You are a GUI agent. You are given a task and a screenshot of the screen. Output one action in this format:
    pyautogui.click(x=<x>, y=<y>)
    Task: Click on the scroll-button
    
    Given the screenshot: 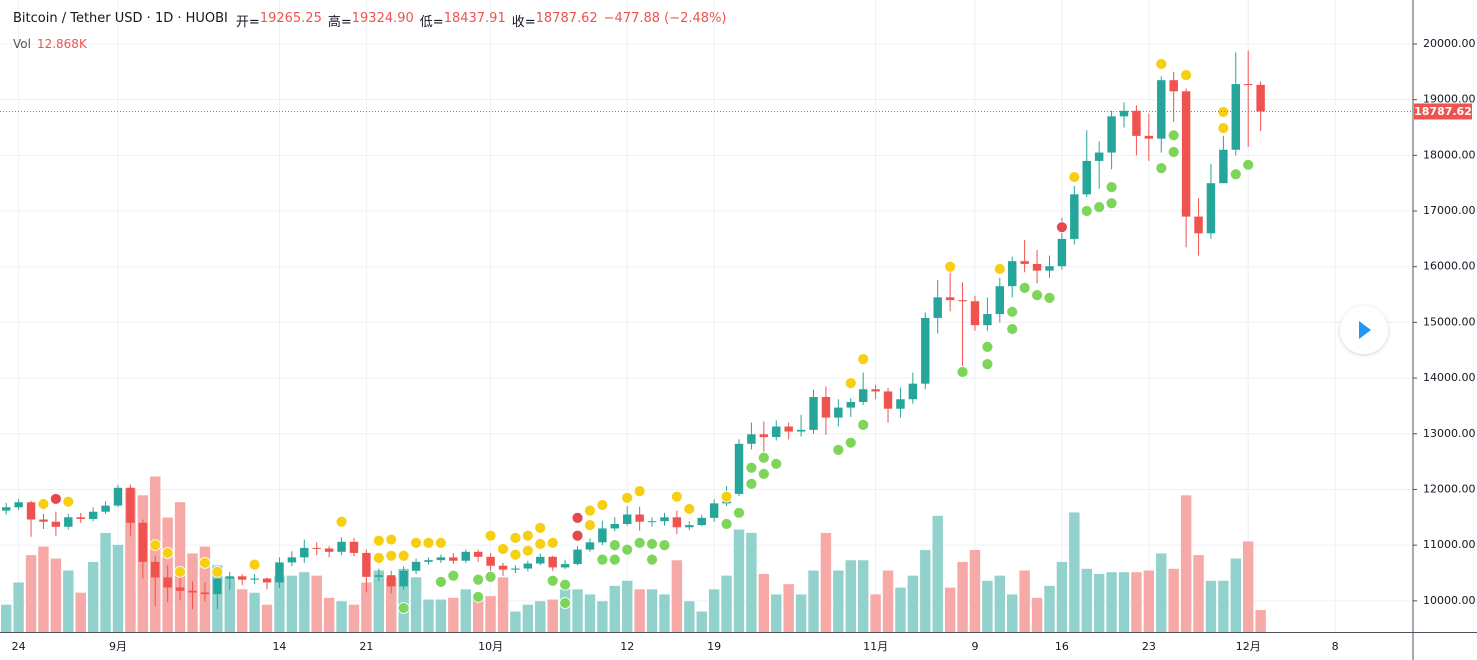 What is the action you would take?
    pyautogui.click(x=1364, y=330)
    